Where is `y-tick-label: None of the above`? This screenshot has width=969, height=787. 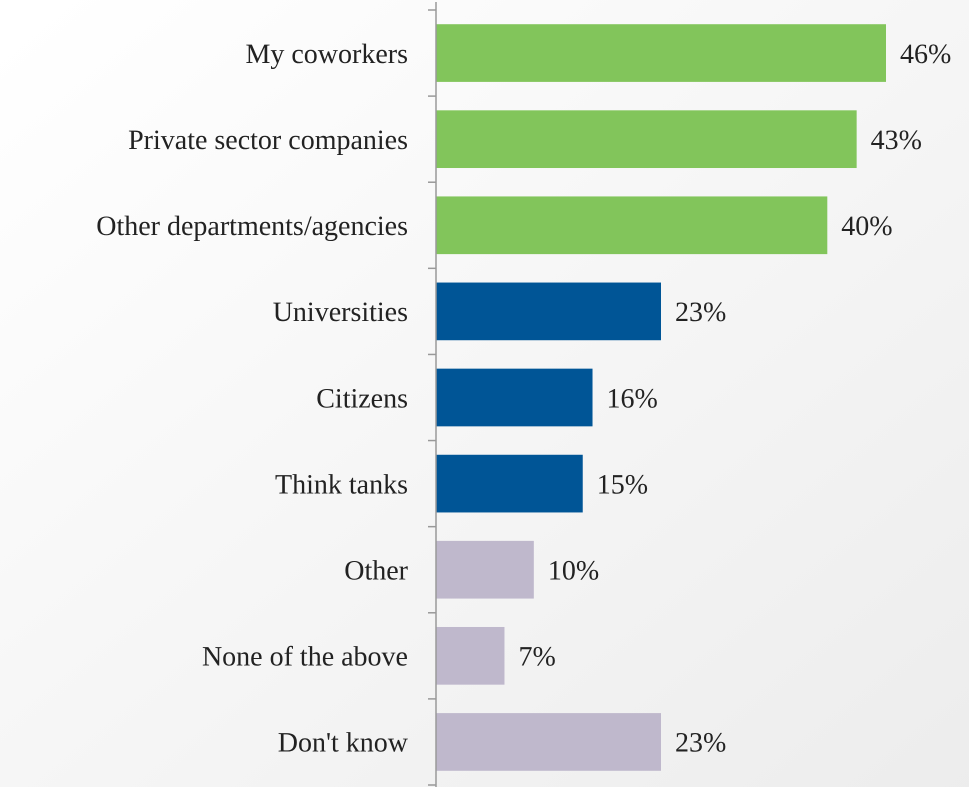
y-tick-label: None of the above is located at coordinates (305, 657).